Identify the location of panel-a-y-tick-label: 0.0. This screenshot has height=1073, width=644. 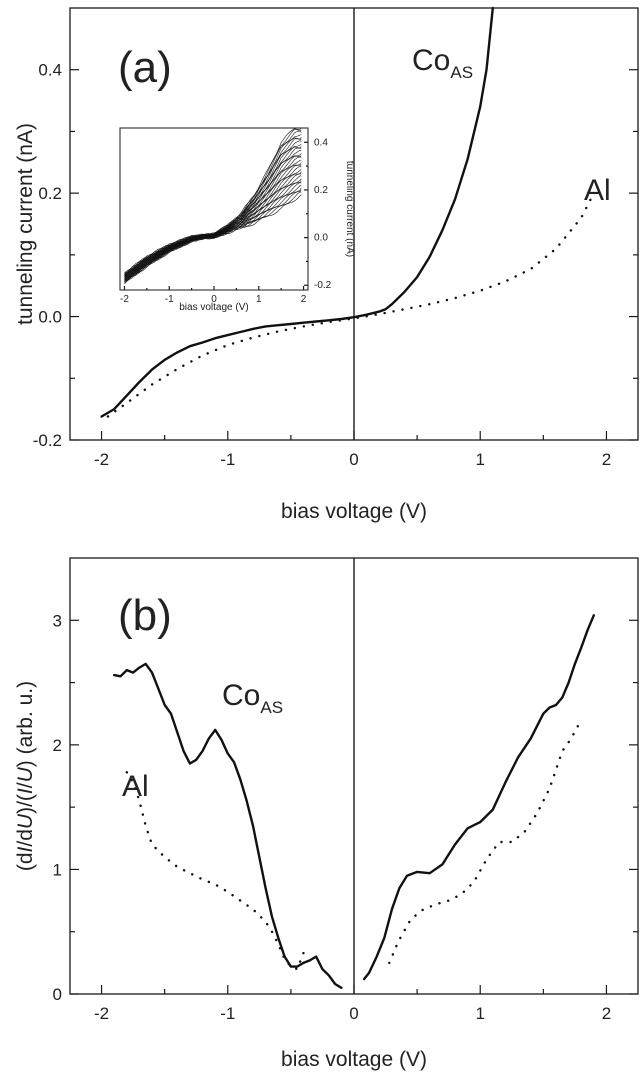
(50, 317).